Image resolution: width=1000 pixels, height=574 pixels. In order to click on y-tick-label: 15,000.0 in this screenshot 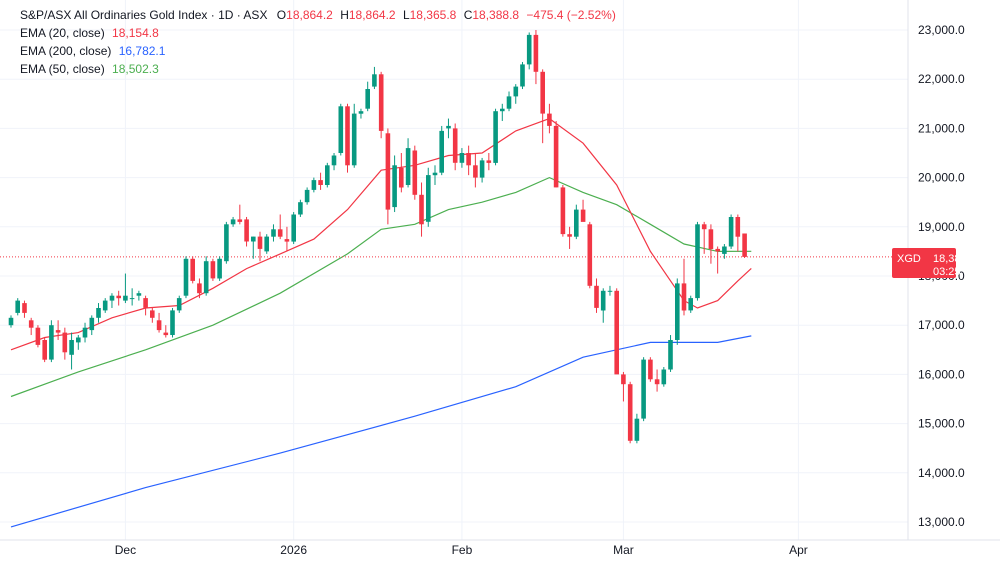, I will do `click(941, 424)`.